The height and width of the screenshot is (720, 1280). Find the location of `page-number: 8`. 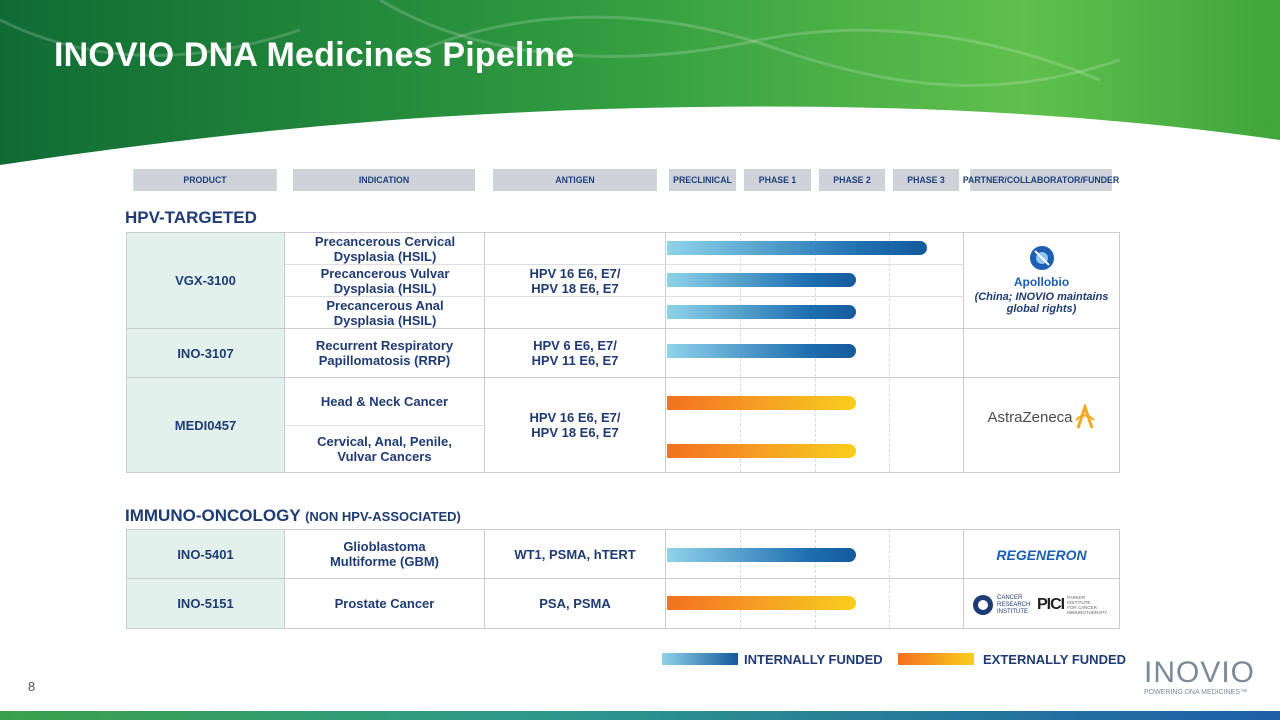

page-number: 8 is located at coordinates (32, 686).